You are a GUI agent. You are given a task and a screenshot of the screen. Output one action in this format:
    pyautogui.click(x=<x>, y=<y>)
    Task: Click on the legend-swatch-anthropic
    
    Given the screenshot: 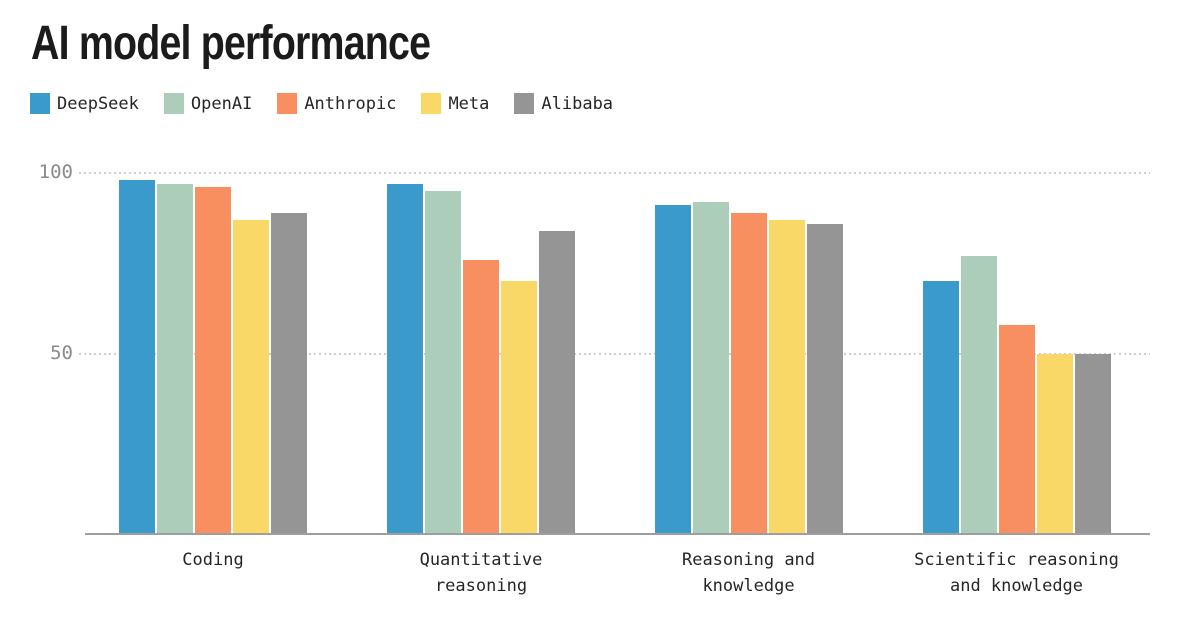 What is the action you would take?
    pyautogui.click(x=287, y=103)
    